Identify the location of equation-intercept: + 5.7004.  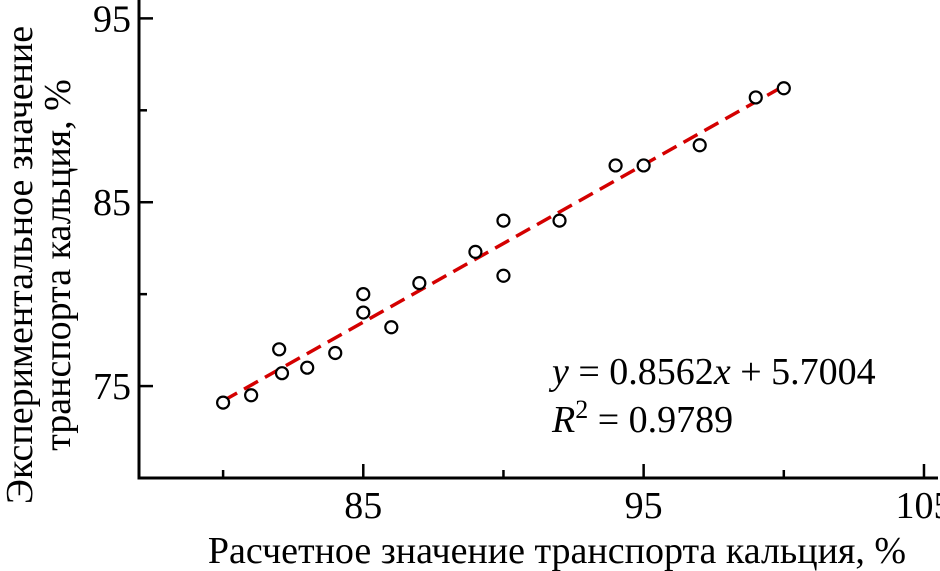
(803, 372).